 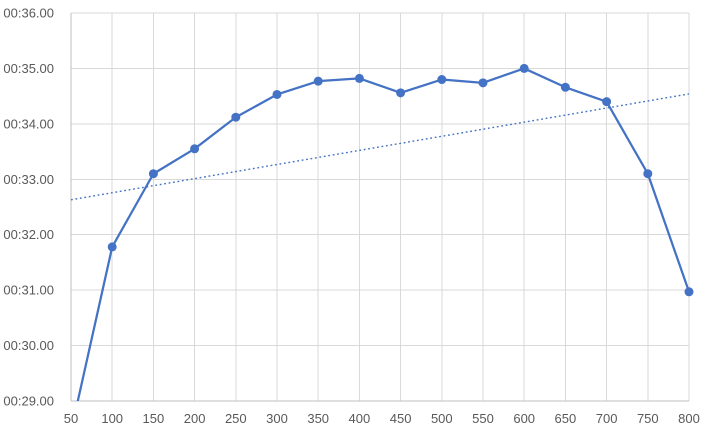 I want to click on x-axis-tick-label: 250, so click(x=236, y=418).